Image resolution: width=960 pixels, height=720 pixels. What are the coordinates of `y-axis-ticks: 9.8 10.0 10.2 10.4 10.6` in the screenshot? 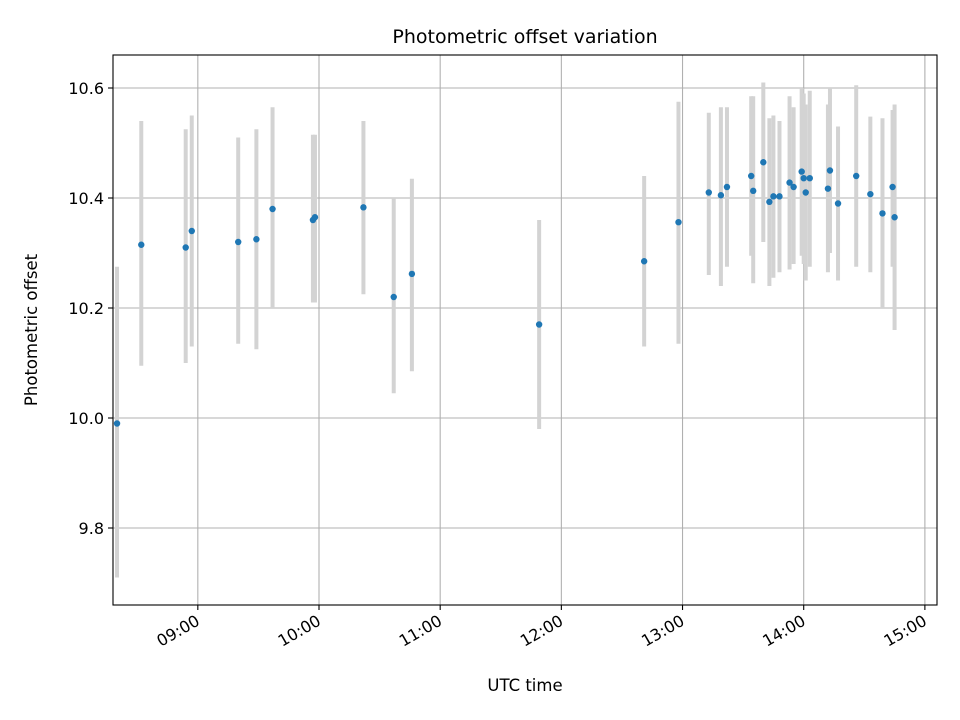 It's located at (90, 308).